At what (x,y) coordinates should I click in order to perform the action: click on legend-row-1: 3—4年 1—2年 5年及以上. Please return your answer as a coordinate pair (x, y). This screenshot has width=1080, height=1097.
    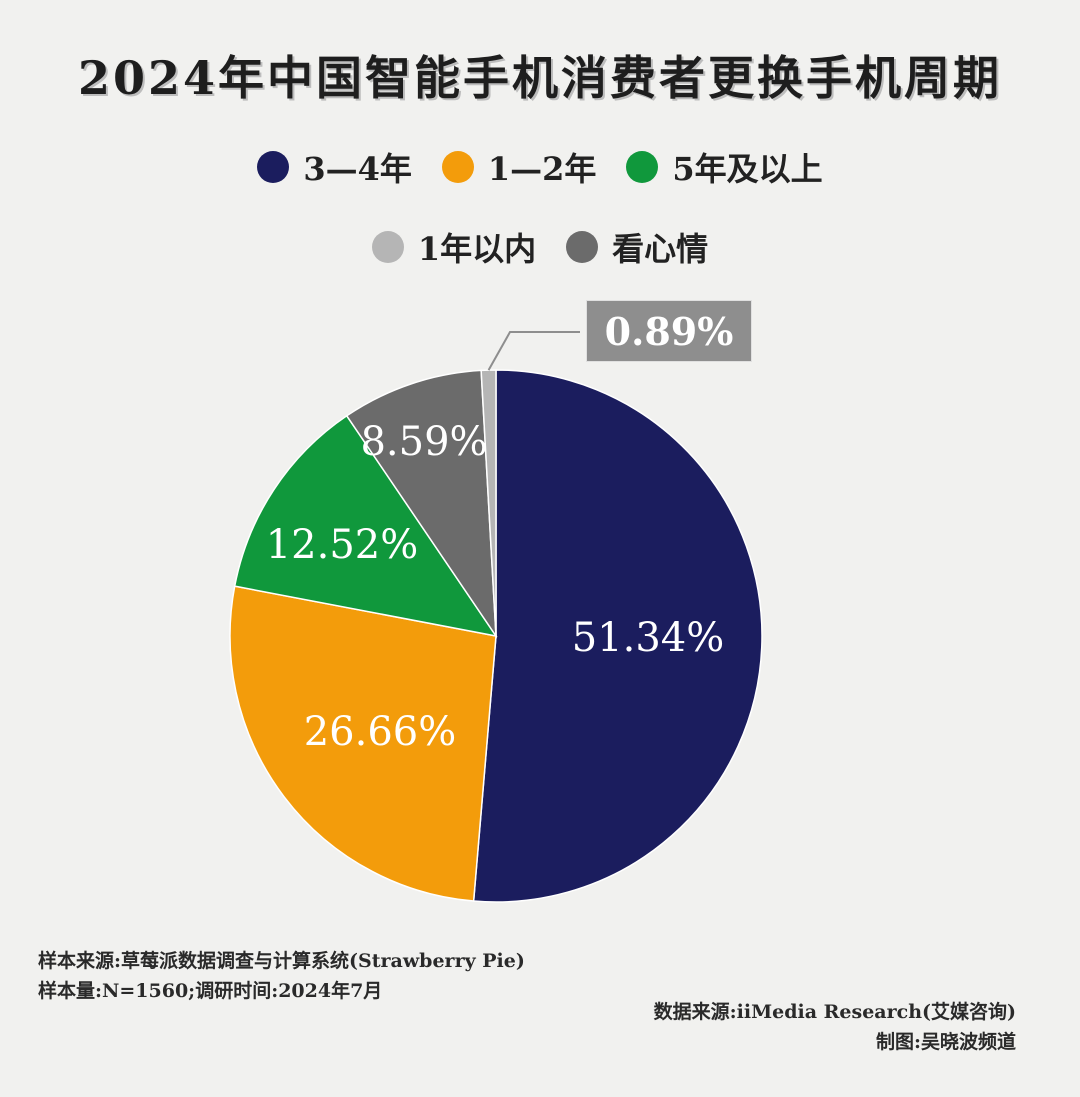
    Looking at the image, I should click on (540, 167).